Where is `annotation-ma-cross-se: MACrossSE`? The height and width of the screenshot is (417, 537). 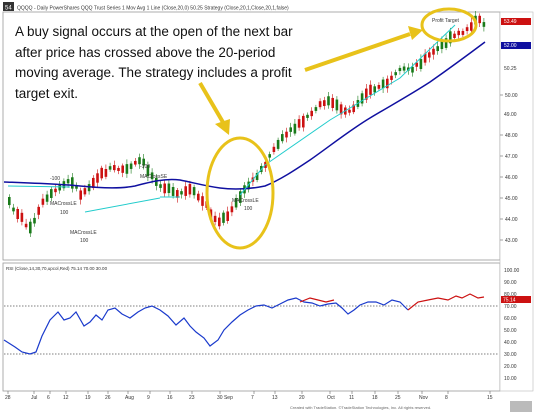 annotation-ma-cross-se: MACrossSE is located at coordinates (154, 177).